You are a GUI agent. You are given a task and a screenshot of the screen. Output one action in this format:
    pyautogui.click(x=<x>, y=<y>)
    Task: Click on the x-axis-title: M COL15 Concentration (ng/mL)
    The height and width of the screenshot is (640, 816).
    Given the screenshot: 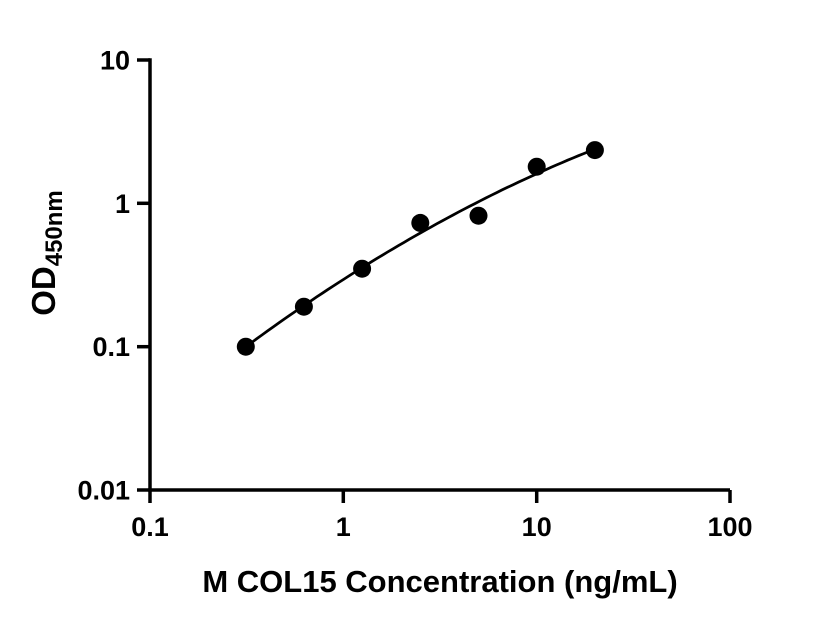 What is the action you would take?
    pyautogui.click(x=439, y=581)
    